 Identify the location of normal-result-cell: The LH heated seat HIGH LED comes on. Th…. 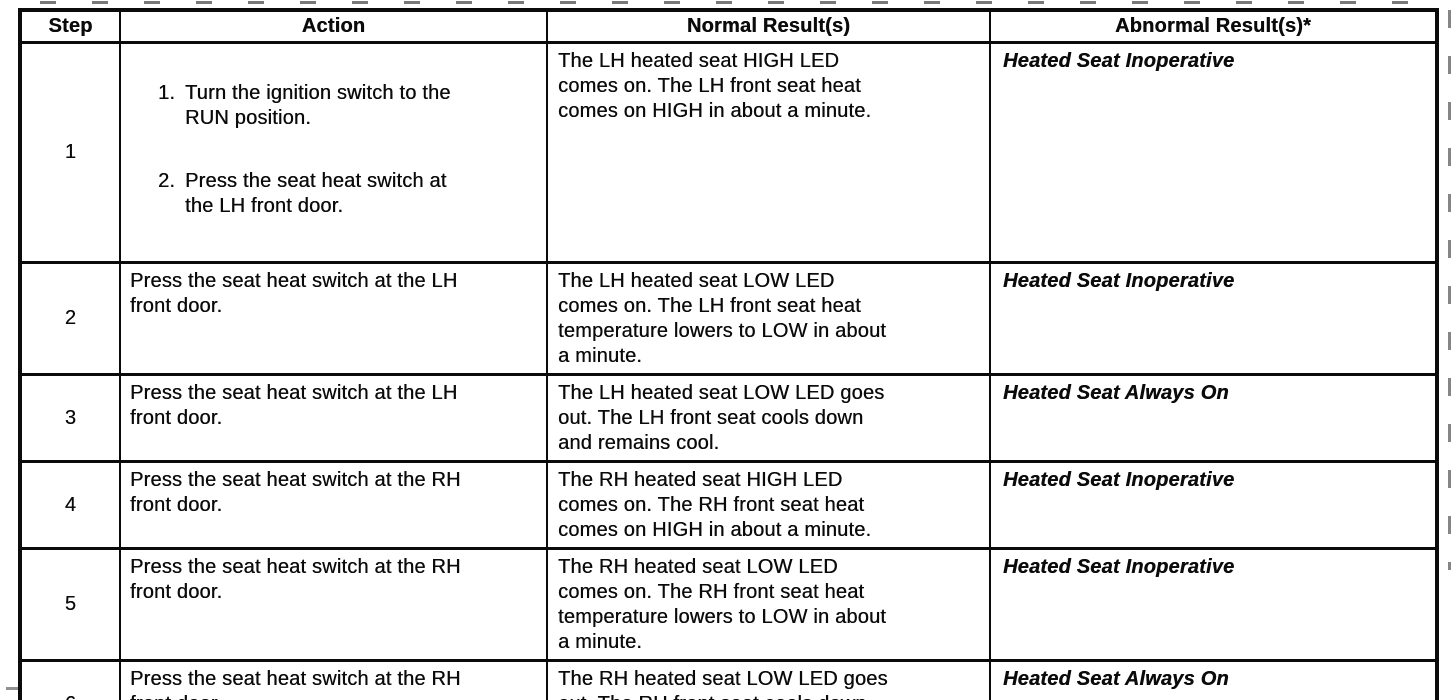
(768, 152).